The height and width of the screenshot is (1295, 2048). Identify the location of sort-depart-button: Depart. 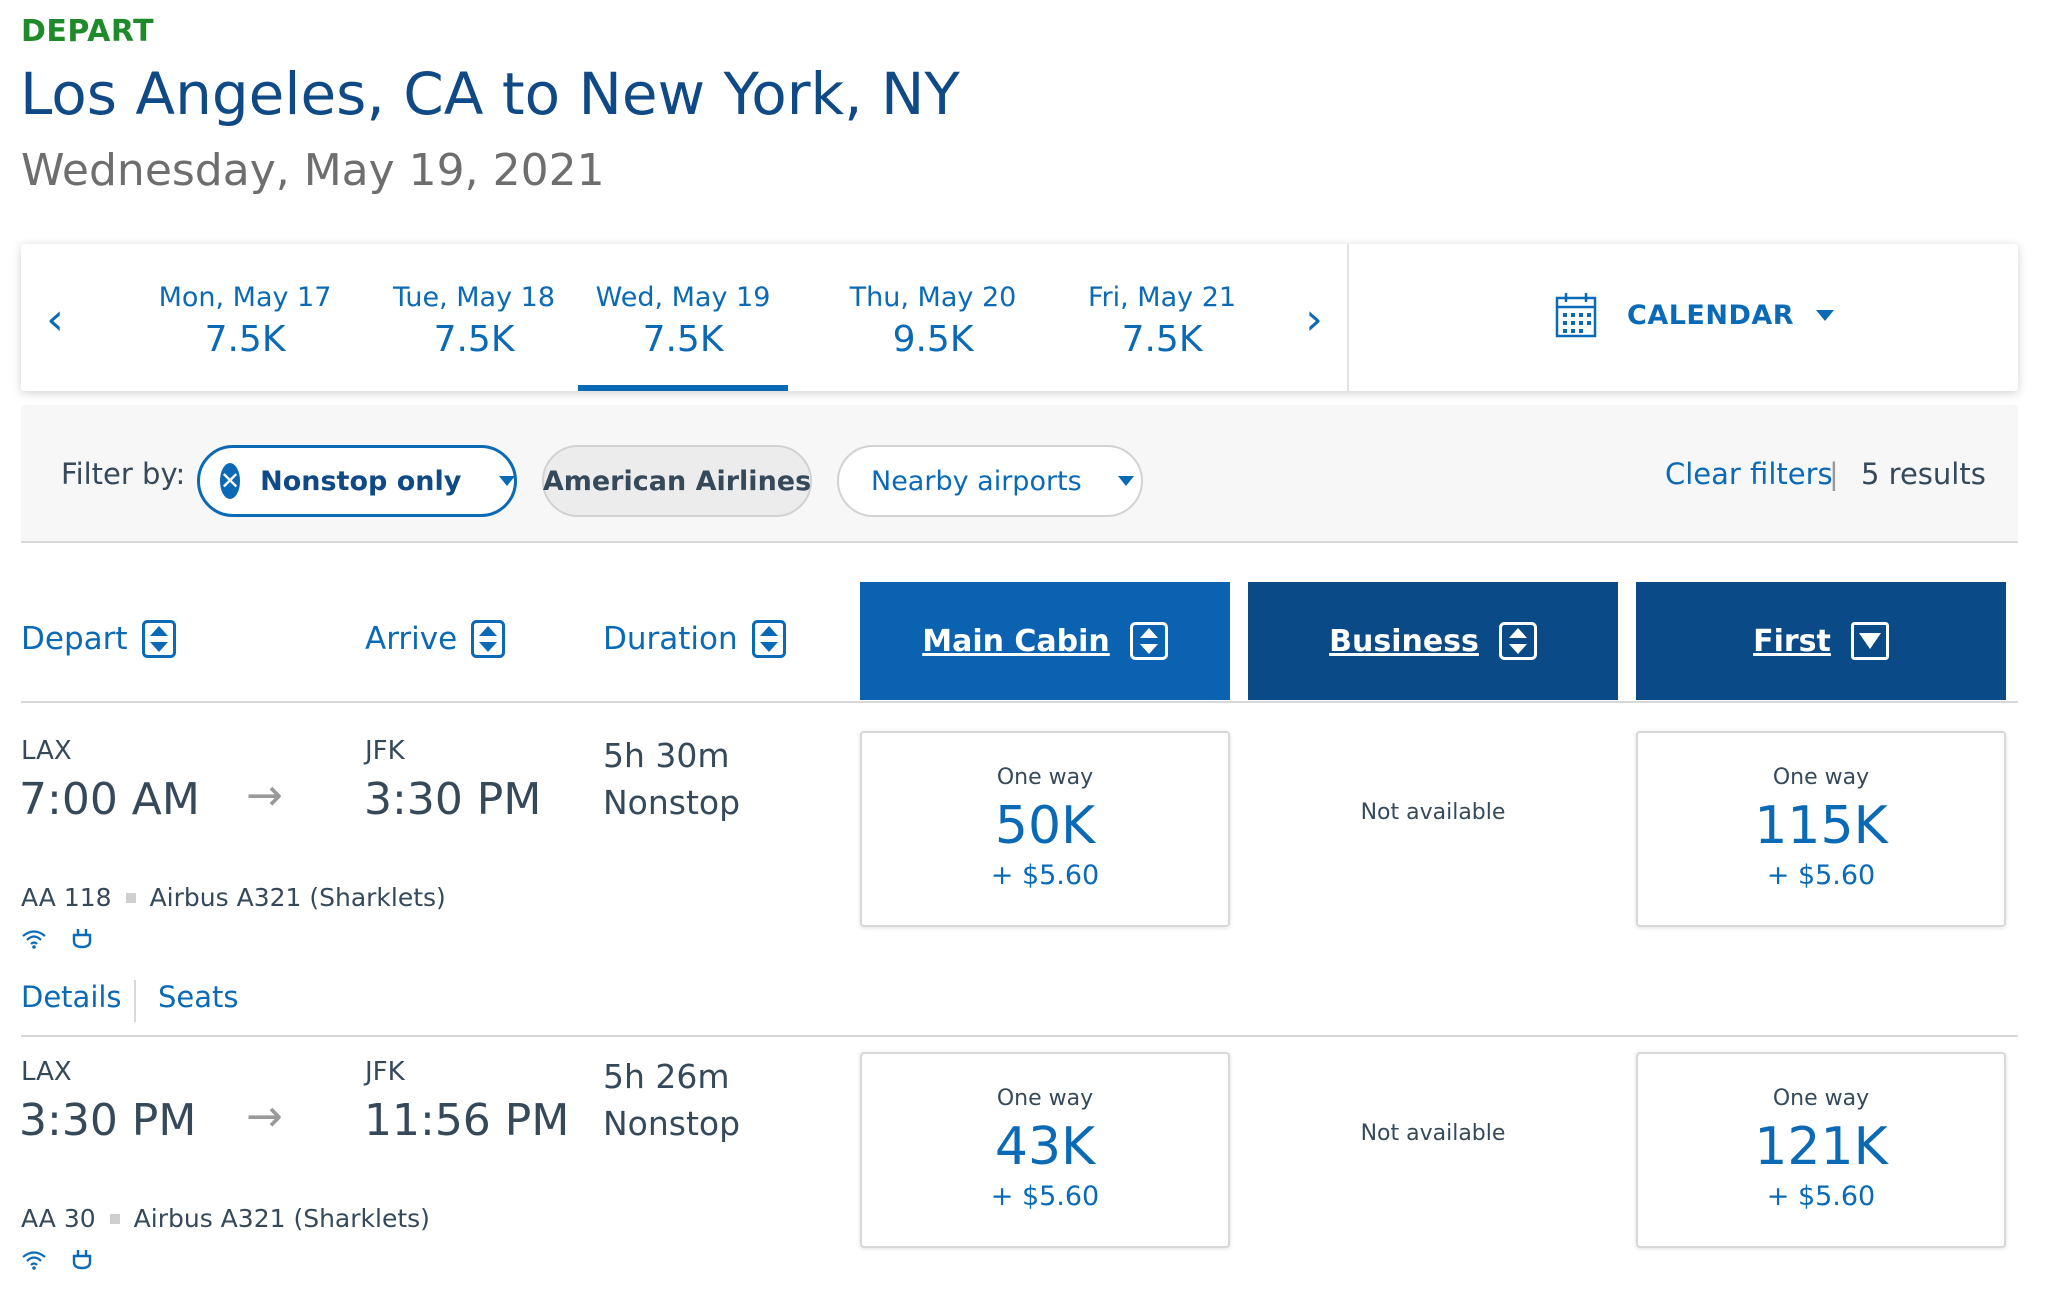
(98, 639).